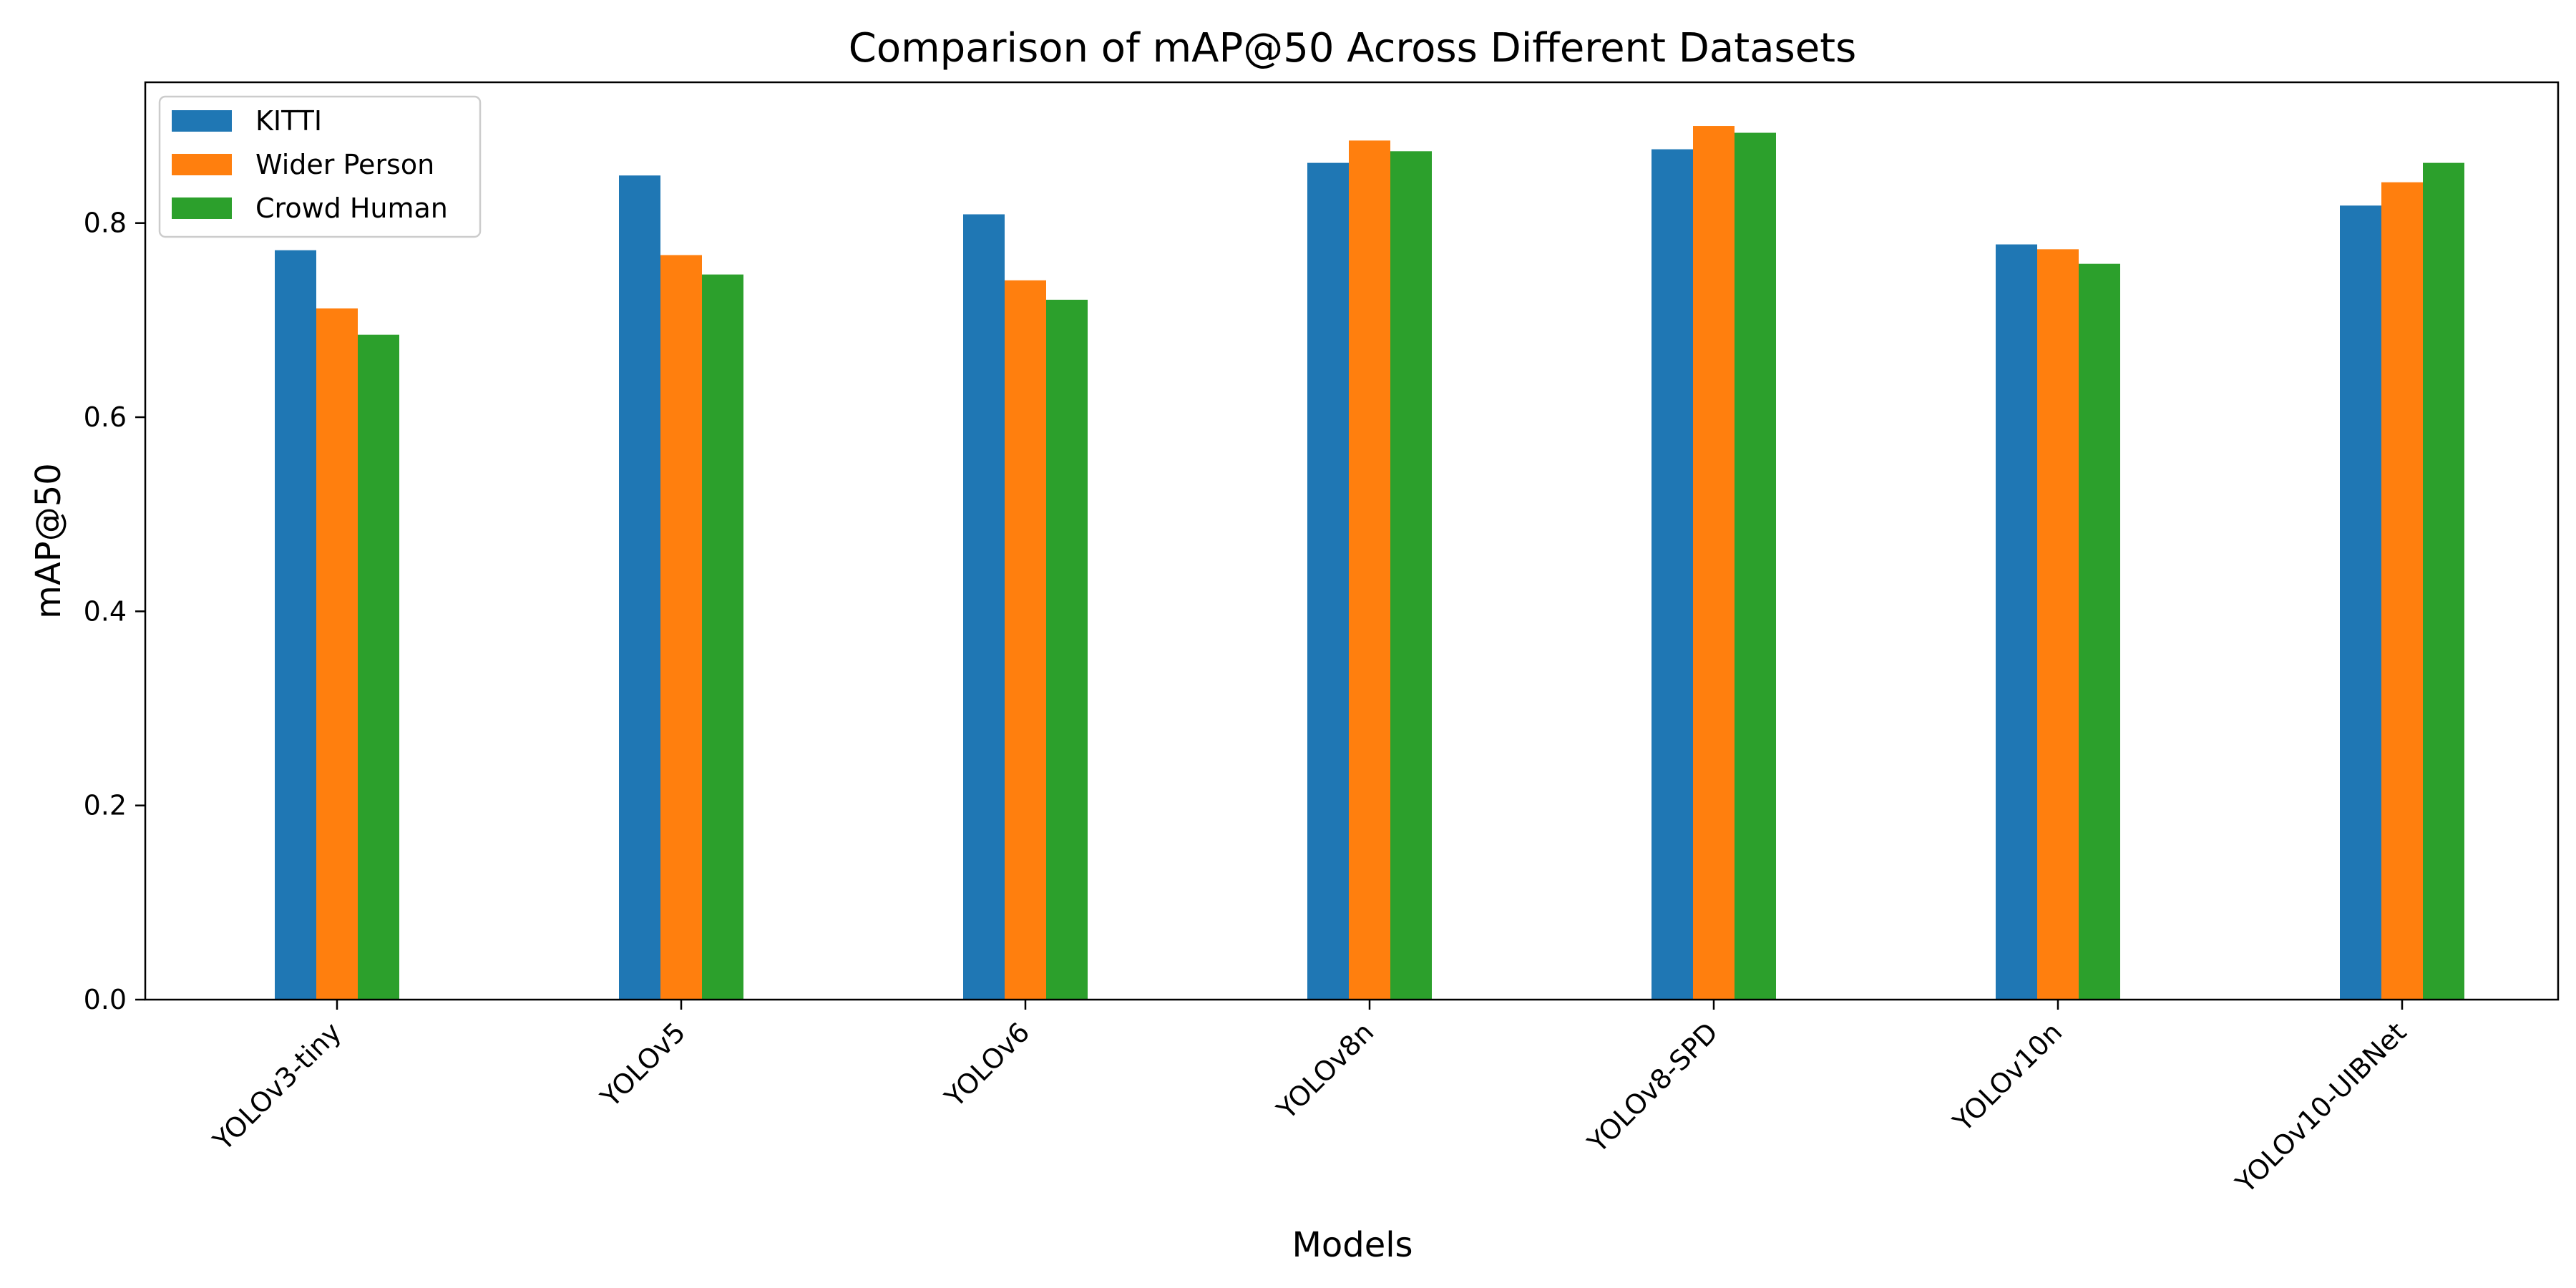 This screenshot has height=1288, width=2576. What do you see at coordinates (277, 1086) in the screenshot?
I see `x-tick-label: YOLOv3-tiny` at bounding box center [277, 1086].